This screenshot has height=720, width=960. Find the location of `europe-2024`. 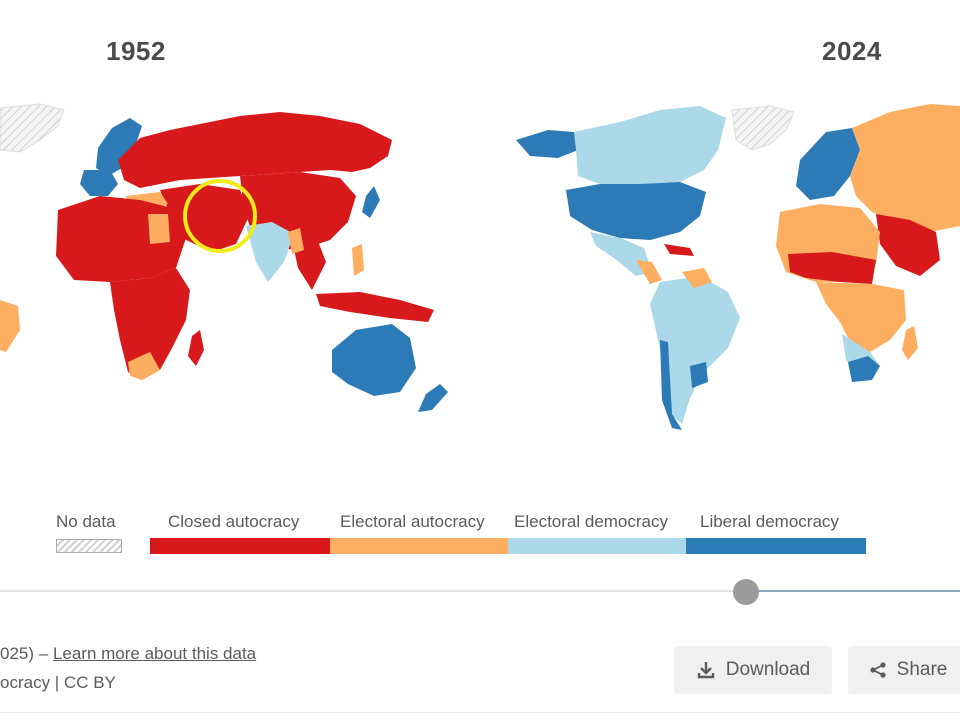

europe-2024 is located at coordinates (828, 164).